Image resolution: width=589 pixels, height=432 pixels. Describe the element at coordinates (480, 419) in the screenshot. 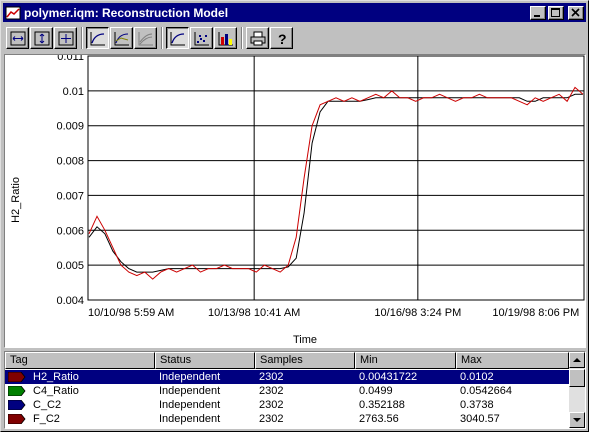

I see `cell-max: 3040.57` at that location.